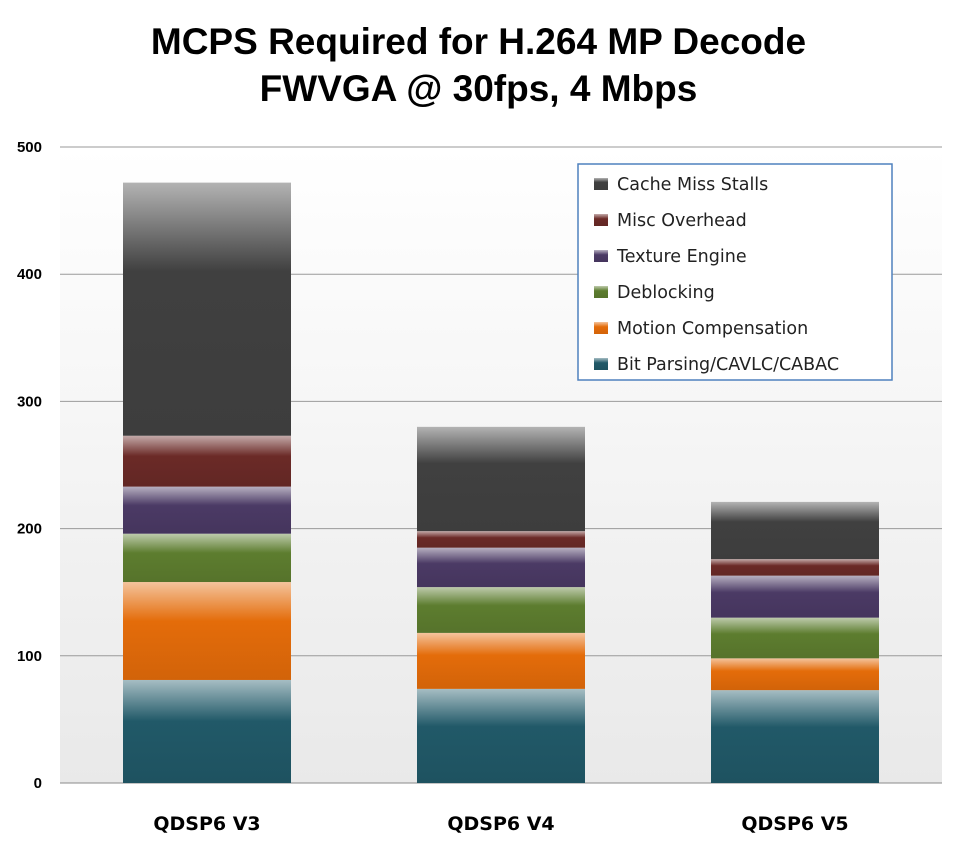 This screenshot has width=957, height=849. I want to click on legend-box, so click(735, 272).